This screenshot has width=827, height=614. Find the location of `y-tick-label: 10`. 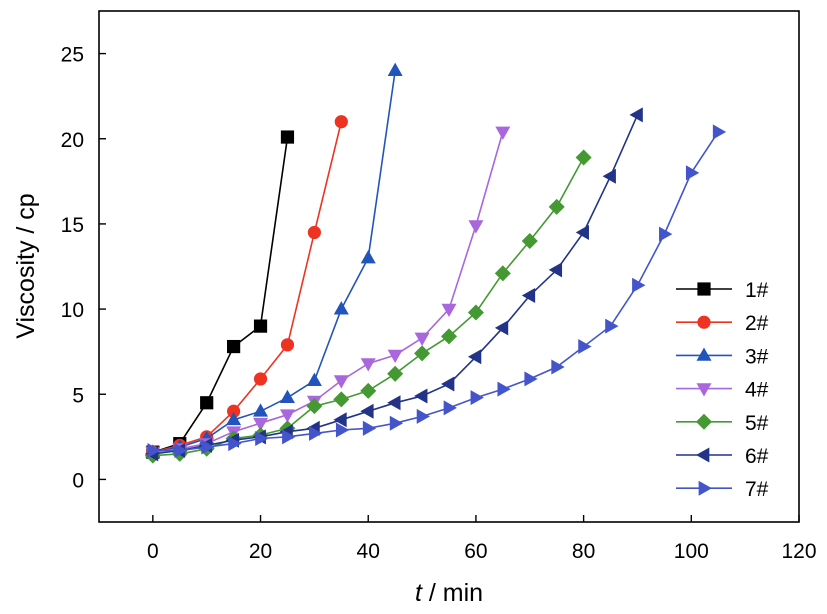

y-tick-label: 10 is located at coordinates (72, 310).